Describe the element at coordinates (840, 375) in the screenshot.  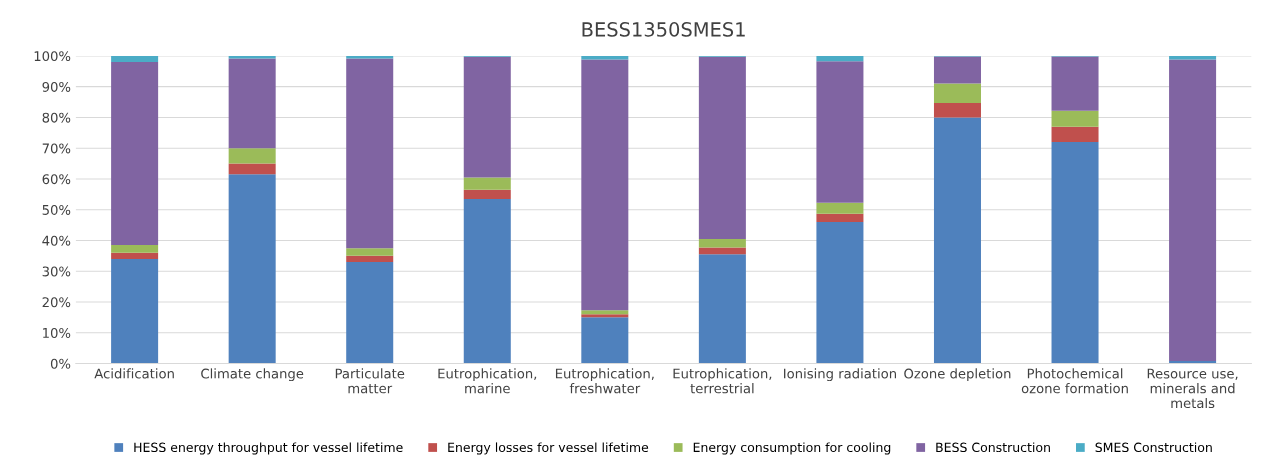
I see `x-tick-label: Ionising radiation` at that location.